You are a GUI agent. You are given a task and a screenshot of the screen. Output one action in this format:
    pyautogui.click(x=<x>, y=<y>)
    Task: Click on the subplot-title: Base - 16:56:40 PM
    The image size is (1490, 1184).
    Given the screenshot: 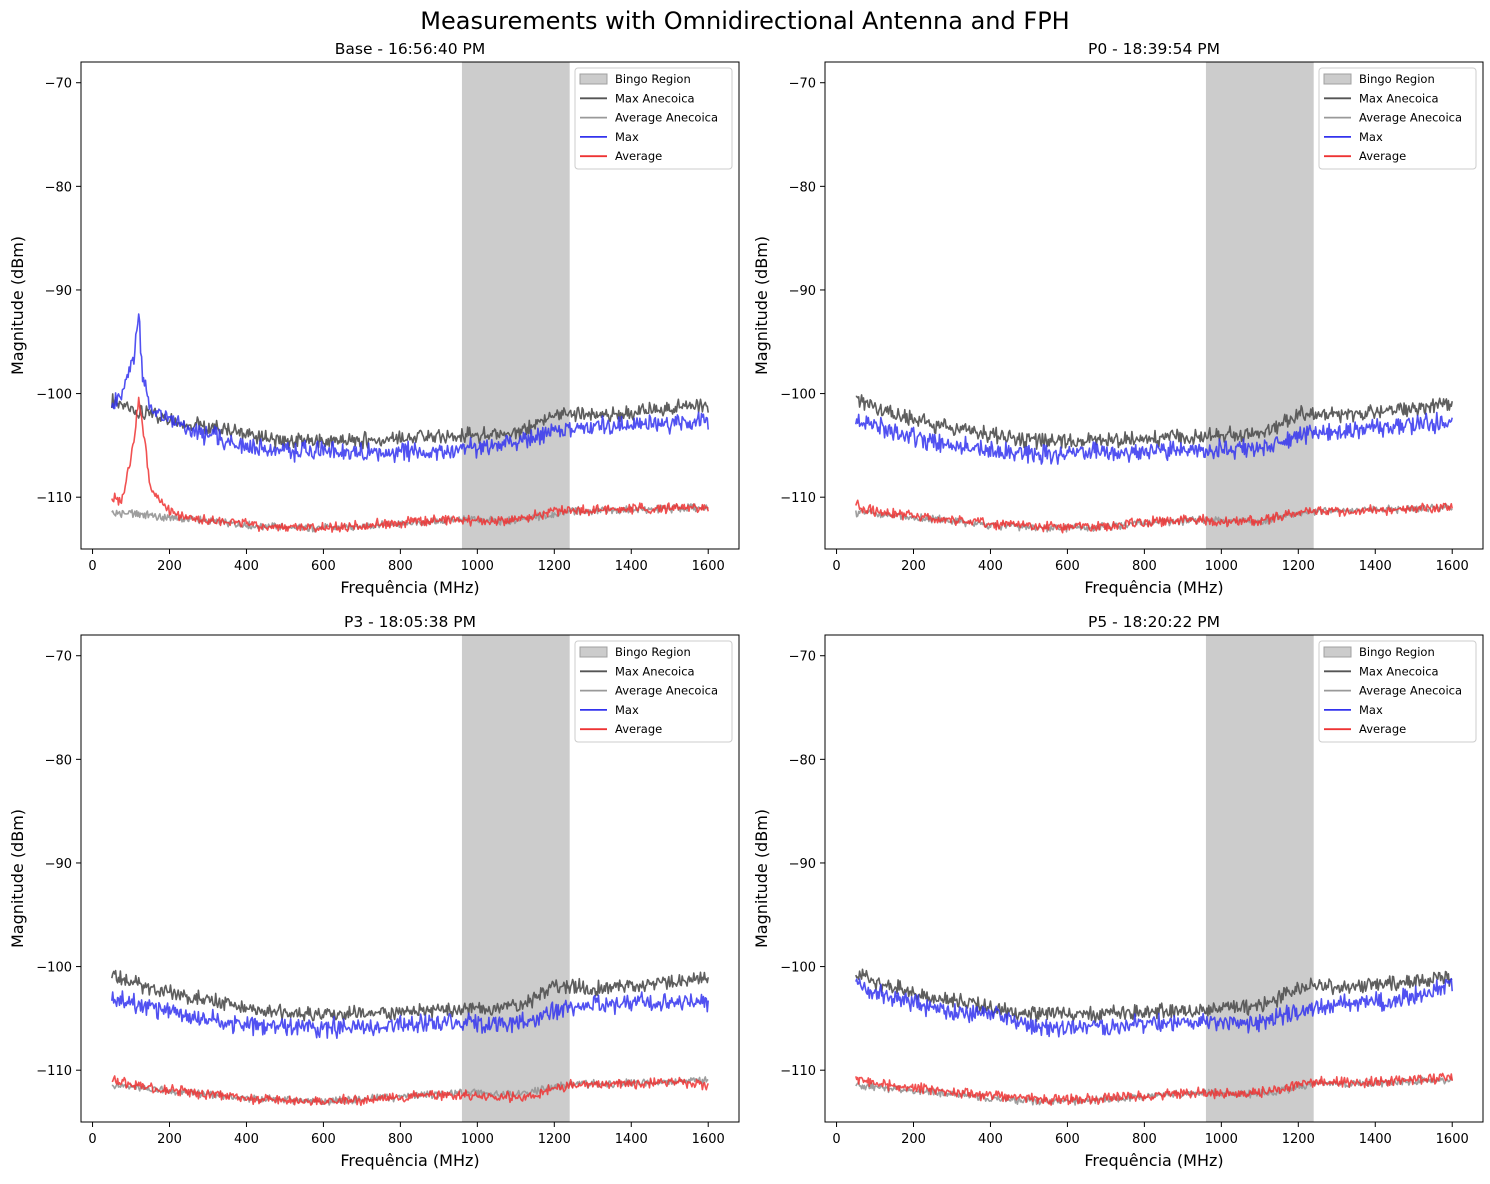 What is the action you would take?
    pyautogui.click(x=410, y=49)
    